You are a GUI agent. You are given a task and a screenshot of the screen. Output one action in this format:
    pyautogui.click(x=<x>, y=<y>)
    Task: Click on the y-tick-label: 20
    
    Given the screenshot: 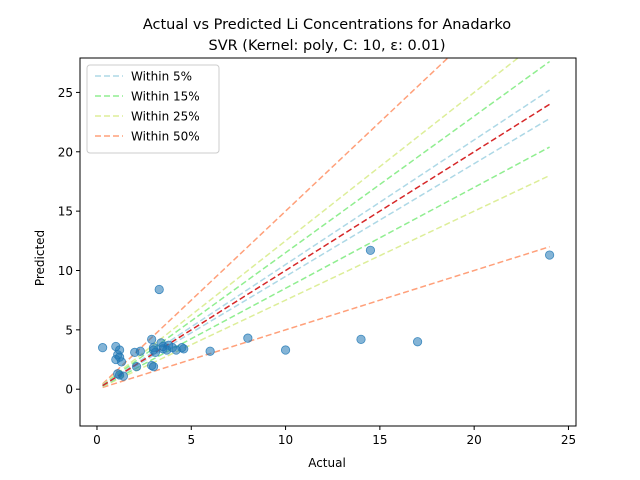 What is the action you would take?
    pyautogui.click(x=65, y=152)
    